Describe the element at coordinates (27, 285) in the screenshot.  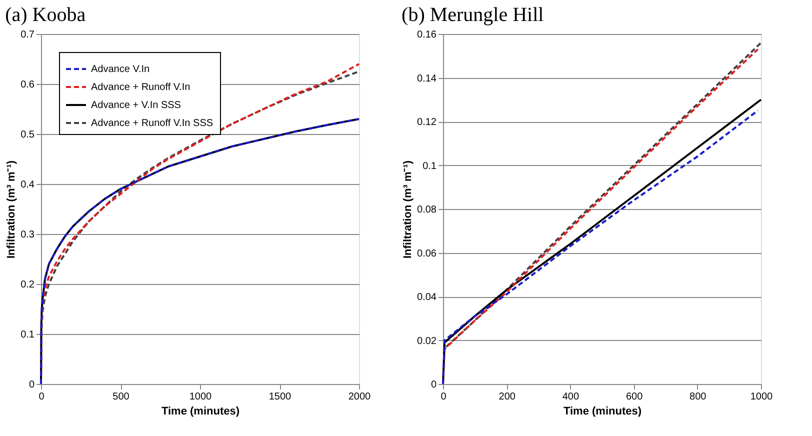
I see `y-tick-label: 0.2` at that location.